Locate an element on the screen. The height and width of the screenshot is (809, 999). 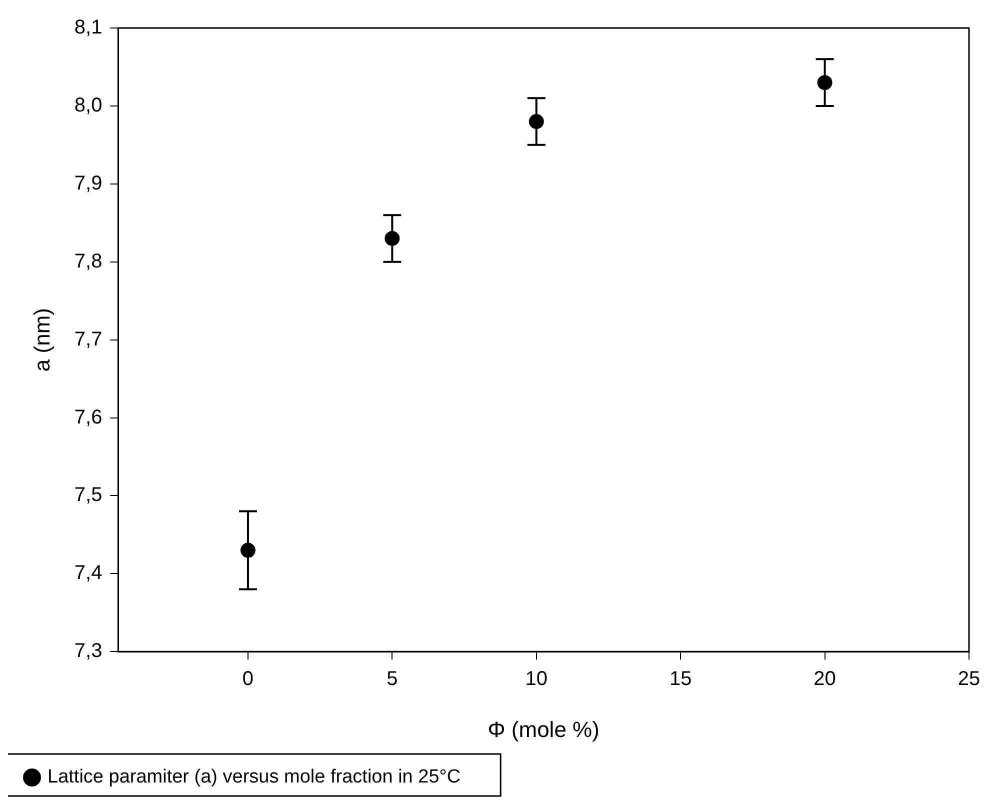
x-tick-label: 0 is located at coordinates (248, 679).